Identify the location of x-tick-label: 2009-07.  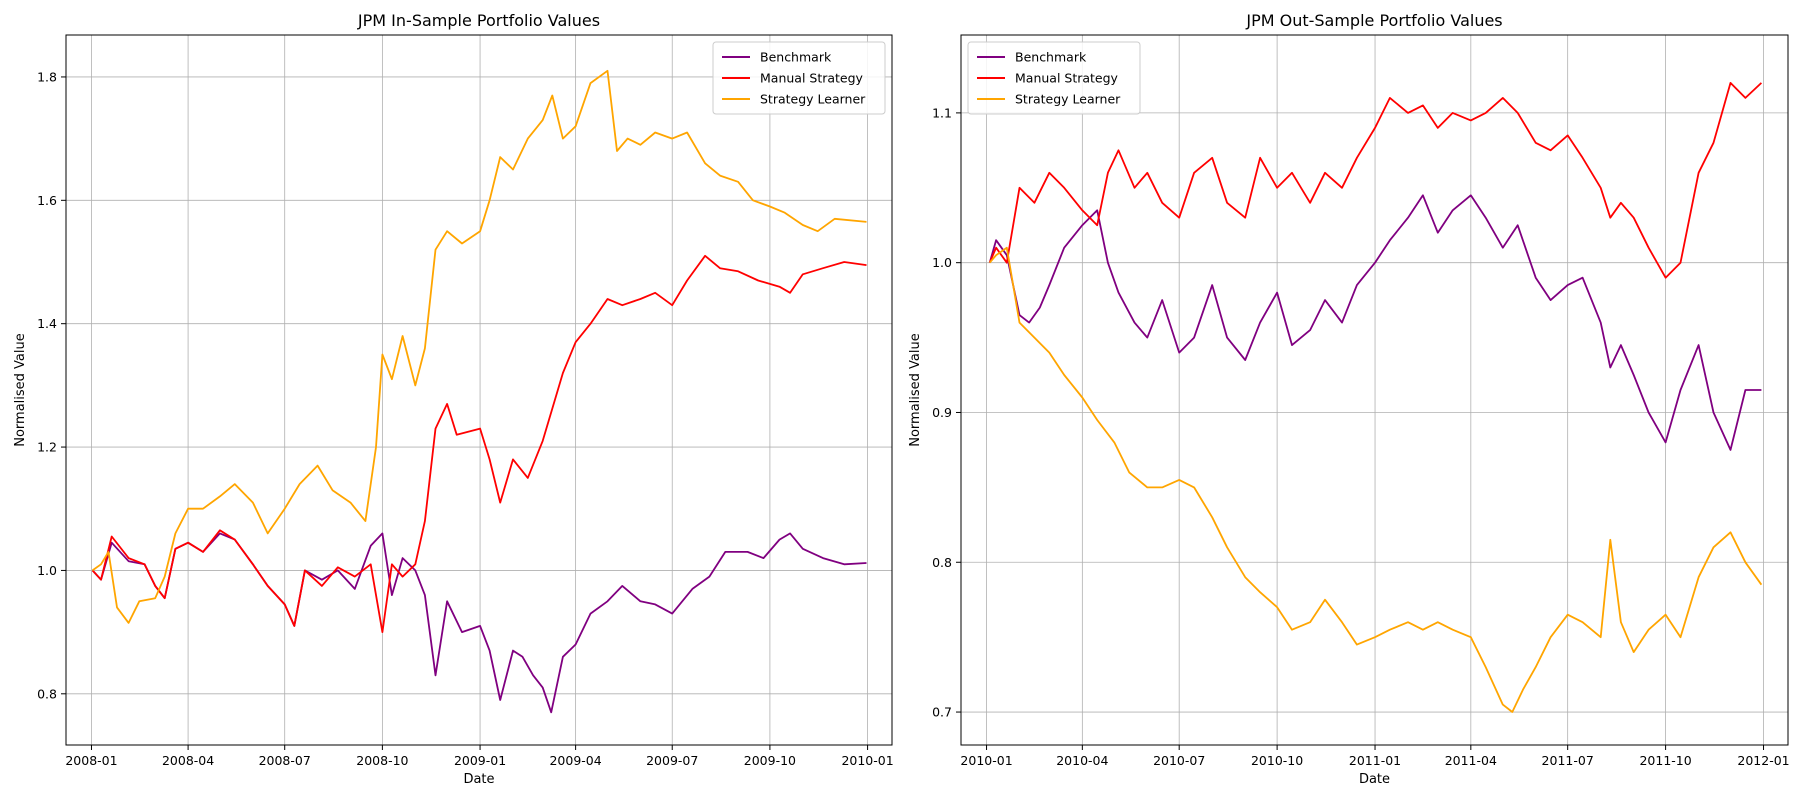
(672, 760).